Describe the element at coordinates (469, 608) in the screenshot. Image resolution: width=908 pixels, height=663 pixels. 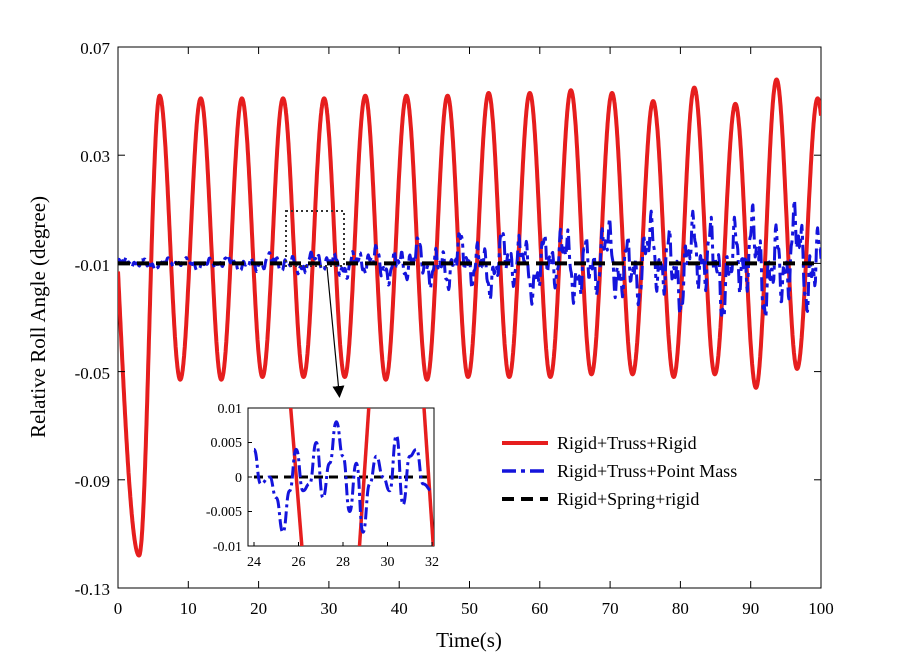
I see `x-tick-label: 50` at that location.